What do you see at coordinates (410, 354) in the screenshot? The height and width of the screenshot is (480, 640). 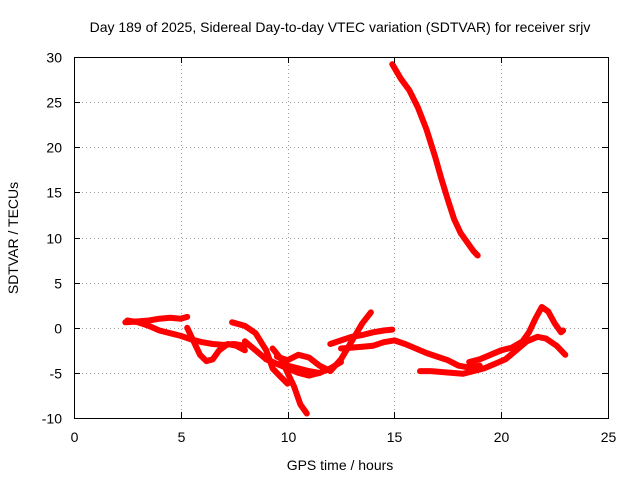 I see `series-line-sat-j` at bounding box center [410, 354].